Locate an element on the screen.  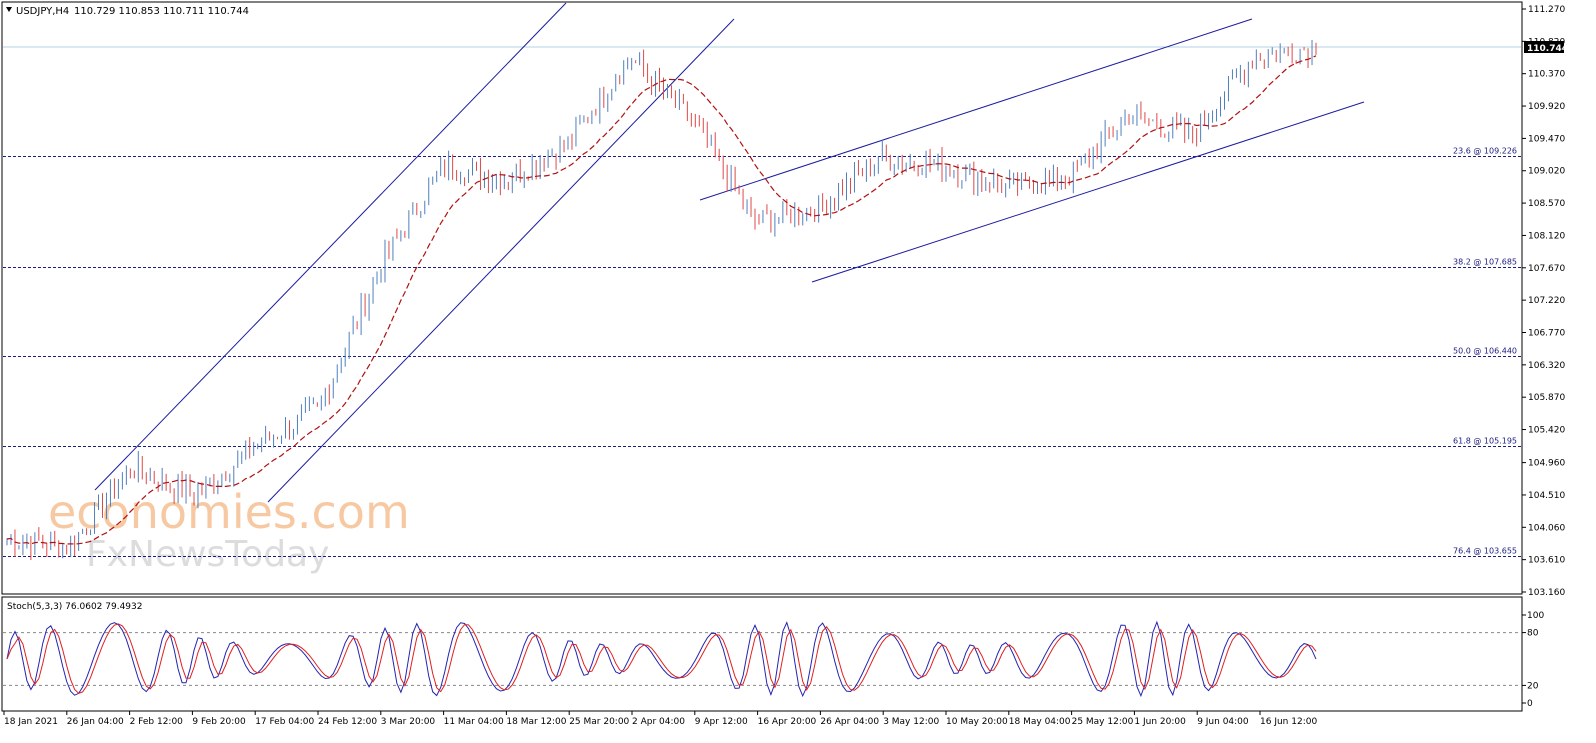
price-tick-label: 108.120 is located at coordinates (1546, 236).